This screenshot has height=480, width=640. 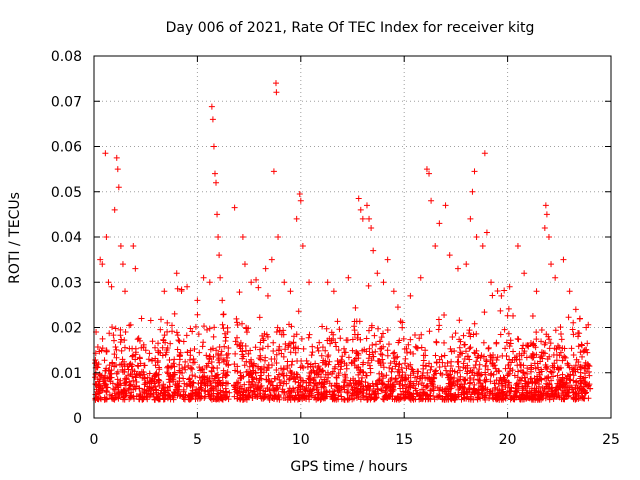 I want to click on y-tick-label: 0.01, so click(x=66, y=374).